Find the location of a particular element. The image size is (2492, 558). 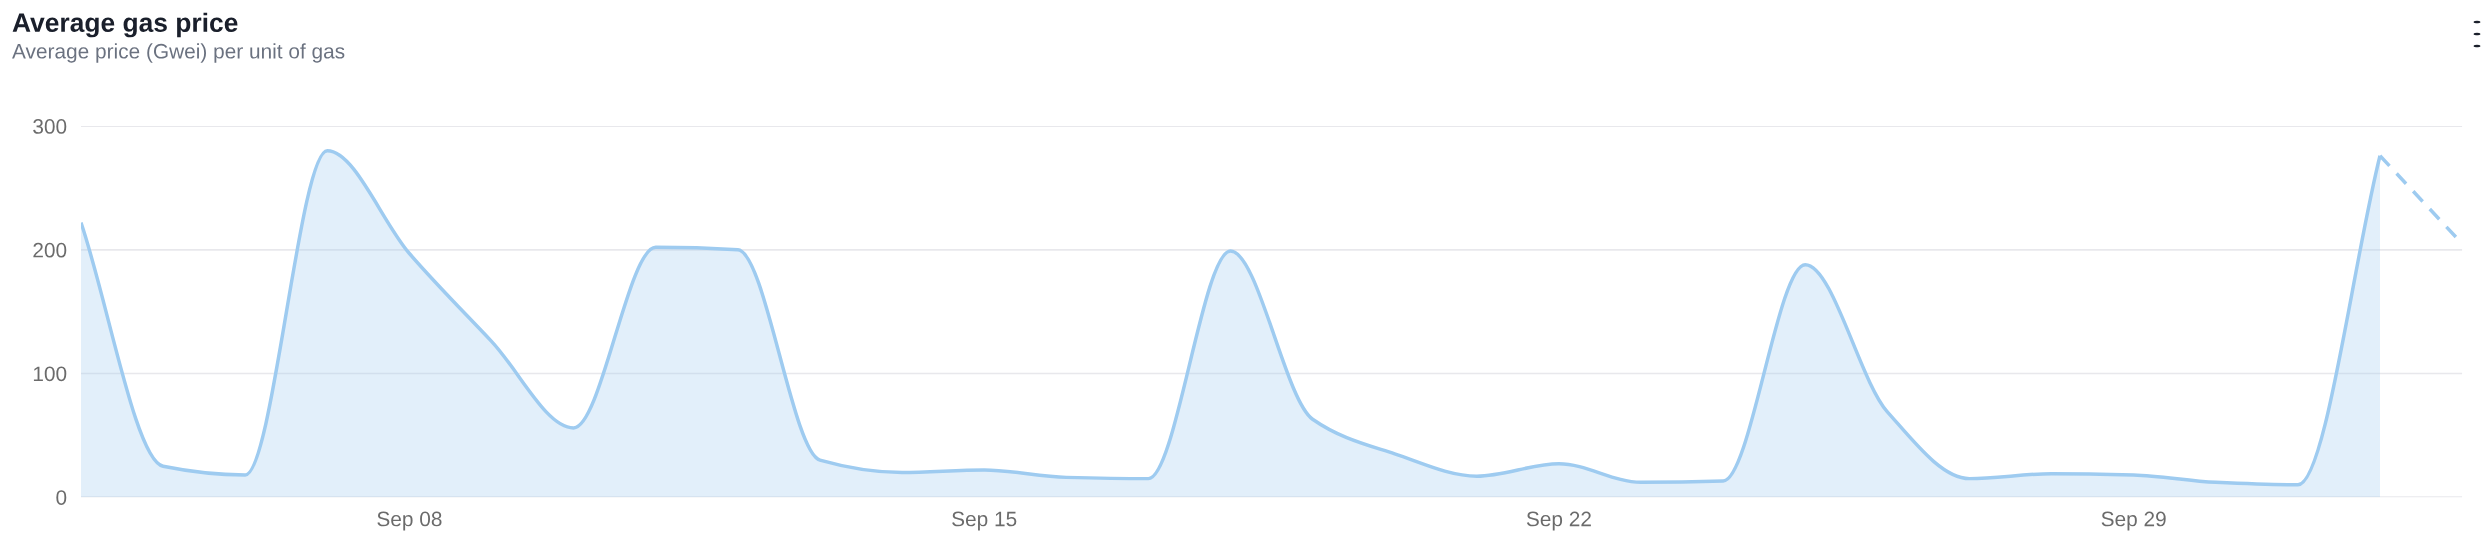

chart-subtitle: Average price (Gwei) per unit of gas is located at coordinates (178, 53).